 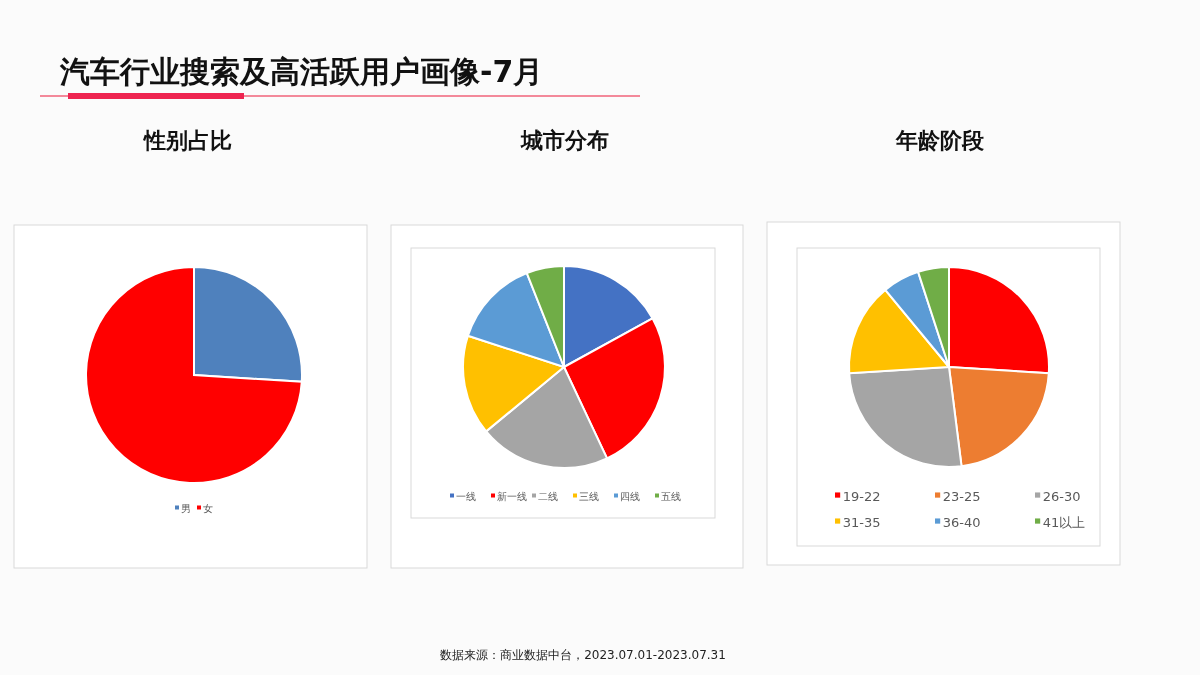 I want to click on legend-label: 男, so click(x=186, y=508).